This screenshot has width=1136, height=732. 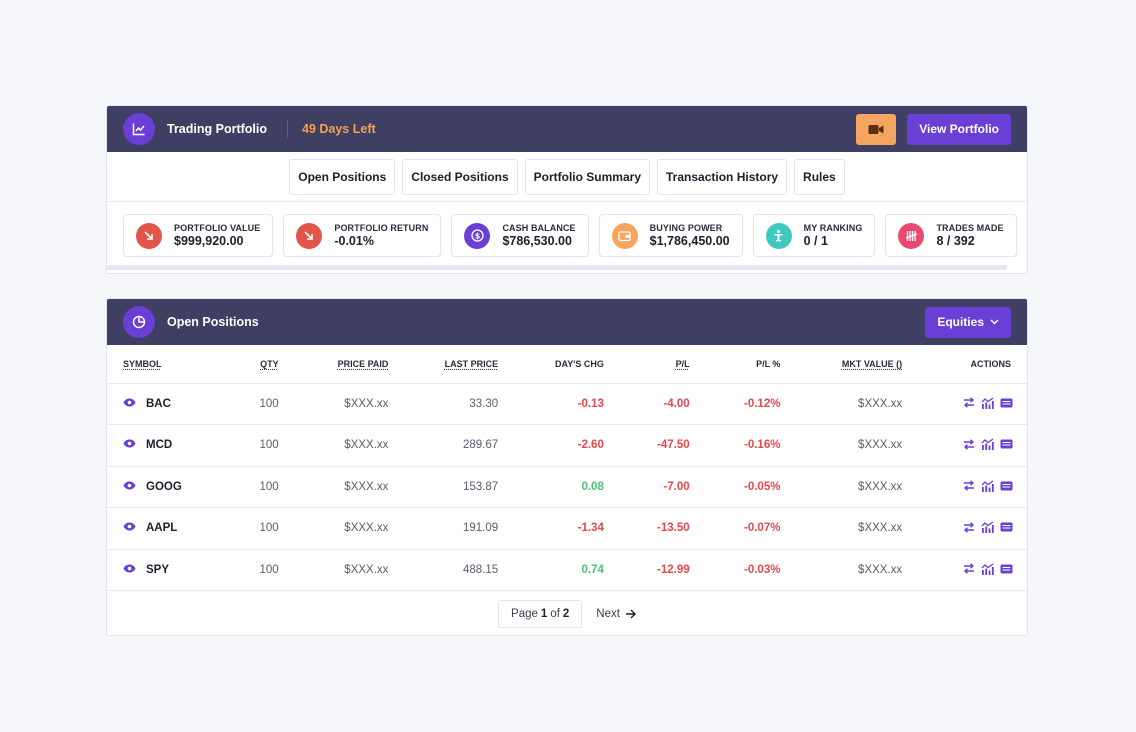 What do you see at coordinates (551, 404) in the screenshot?
I see `cell-days-chg: -0.13` at bounding box center [551, 404].